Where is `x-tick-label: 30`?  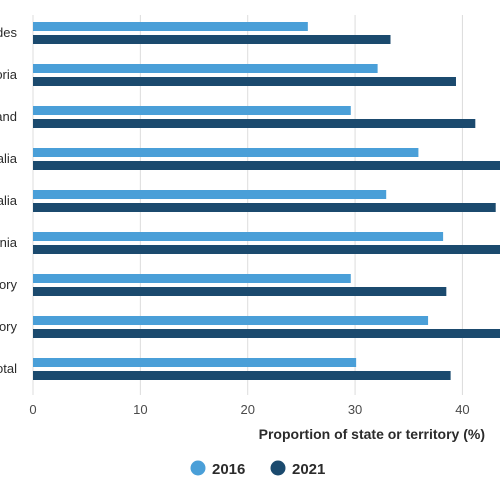 x-tick-label: 30 is located at coordinates (355, 409).